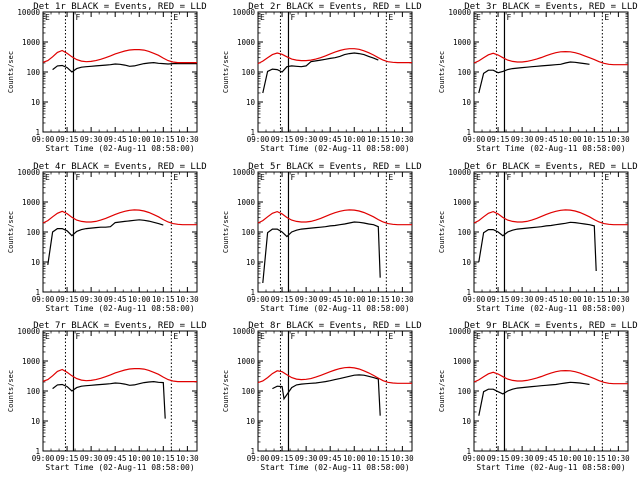 This screenshot has width=640, height=484. Describe the element at coordinates (334, 167) in the screenshot. I see `plot-title: Det 5r BLACK = Events, RED = LLD` at that location.